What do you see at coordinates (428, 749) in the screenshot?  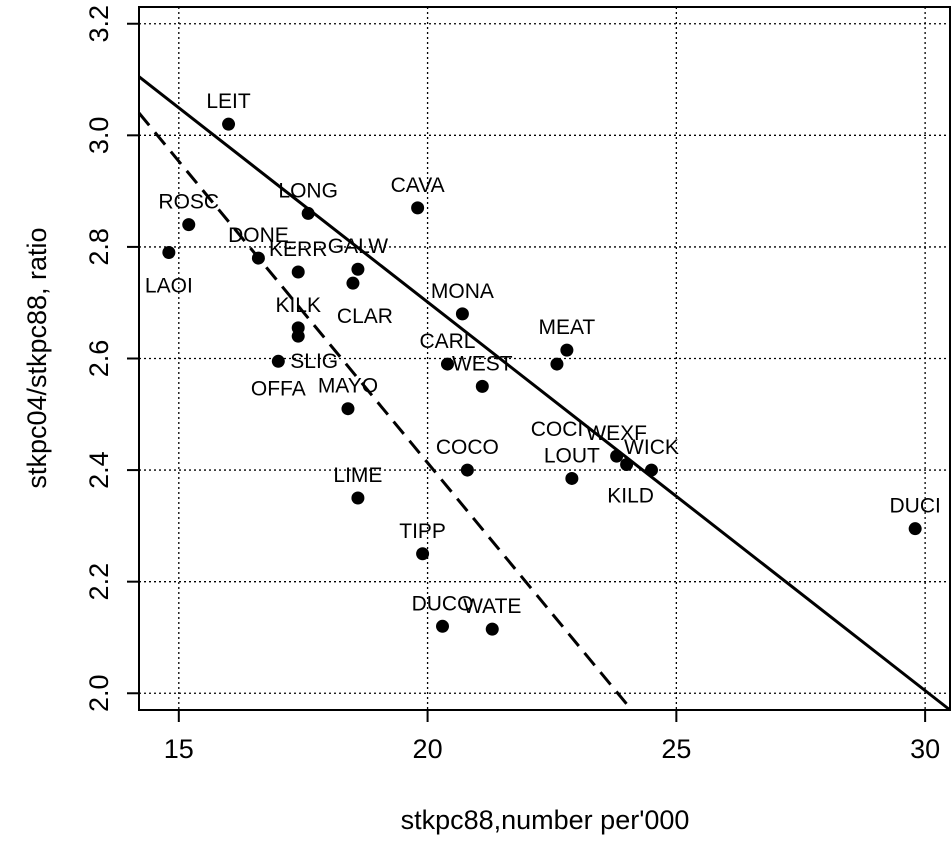 I see `x-tick-label: 20` at bounding box center [428, 749].